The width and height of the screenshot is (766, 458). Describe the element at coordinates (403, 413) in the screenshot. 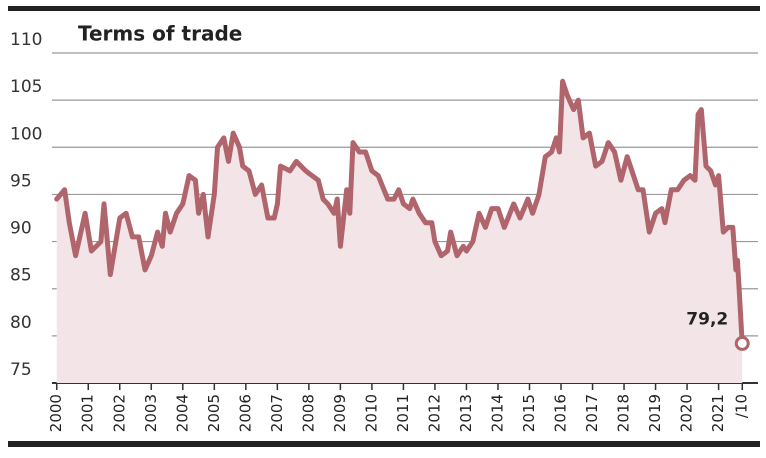

I see `x-tick-label: 2011` at that location.